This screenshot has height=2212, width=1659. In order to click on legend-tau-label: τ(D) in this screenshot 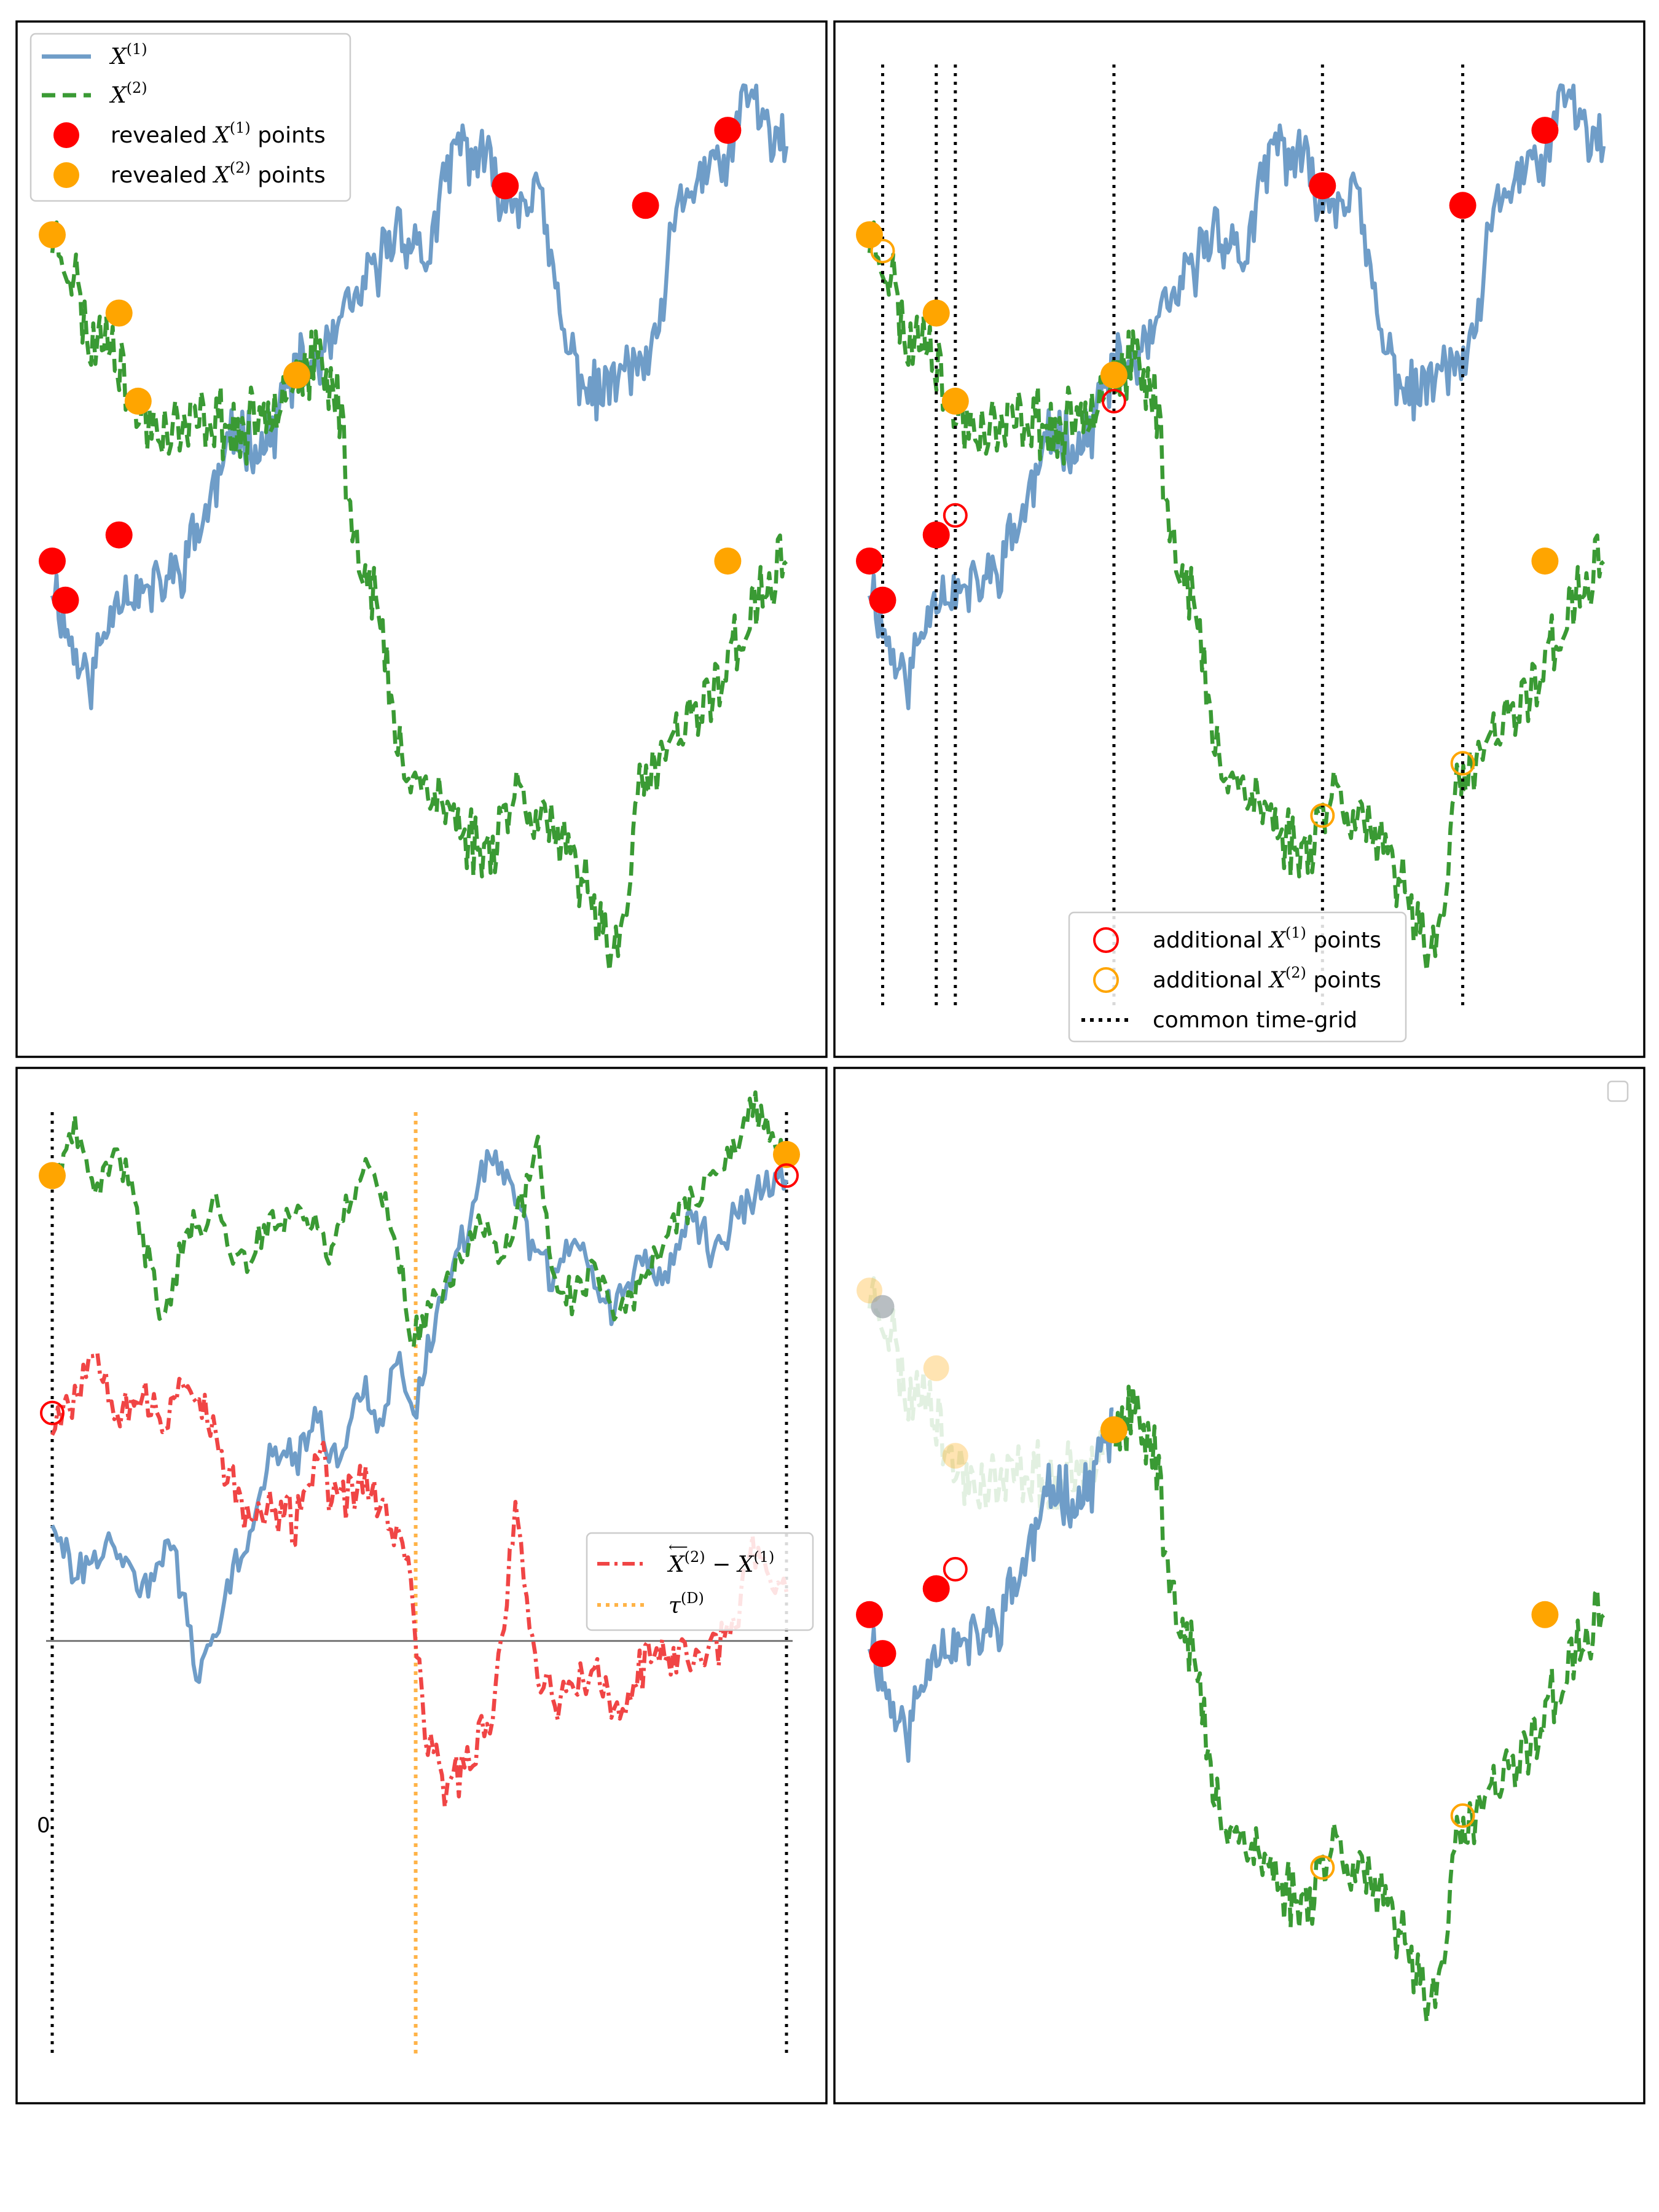, I will do `click(686, 1604)`.